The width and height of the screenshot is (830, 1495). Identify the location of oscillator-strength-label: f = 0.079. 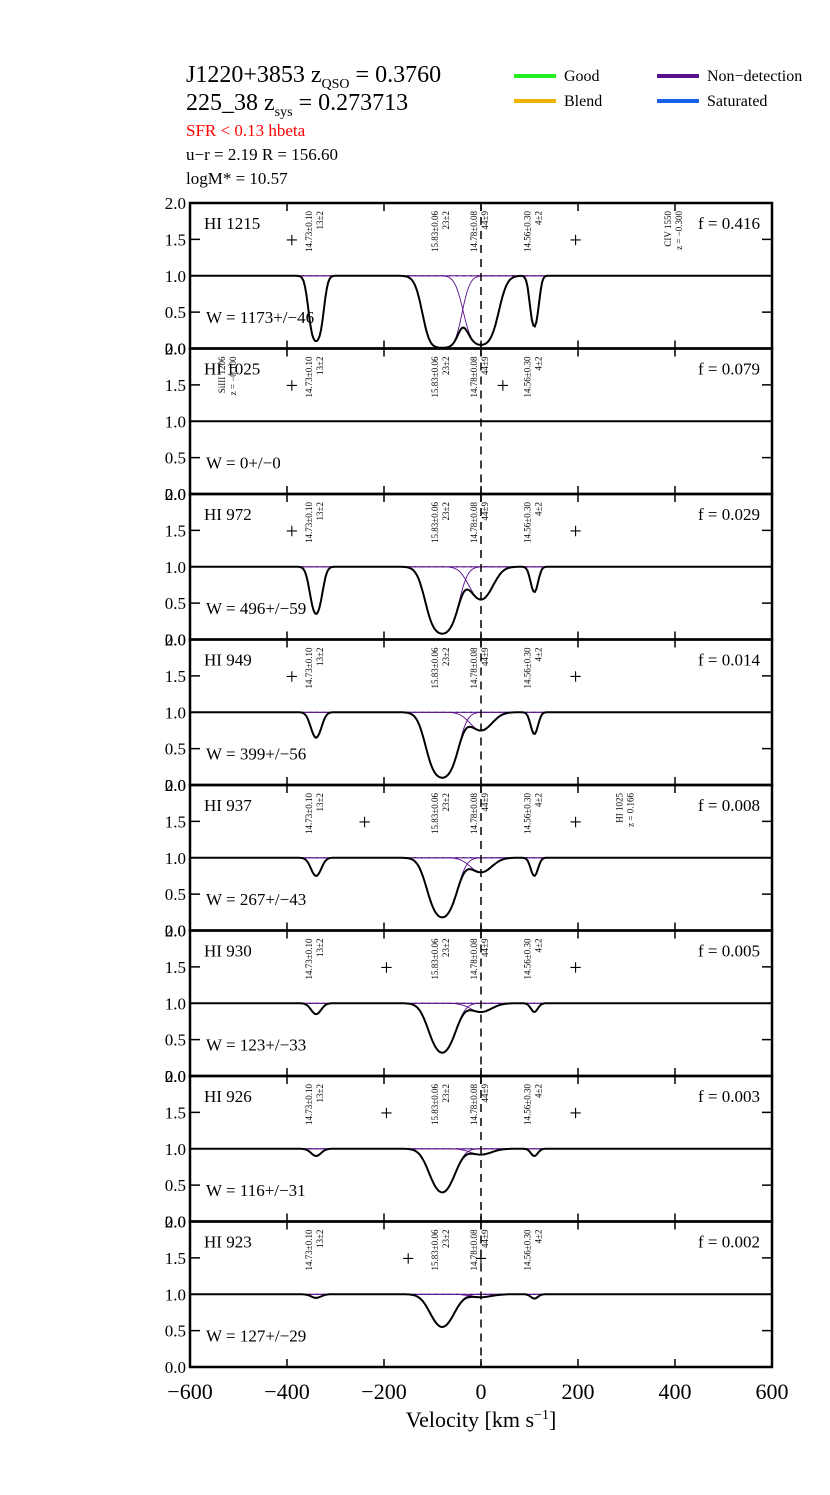
(729, 369).